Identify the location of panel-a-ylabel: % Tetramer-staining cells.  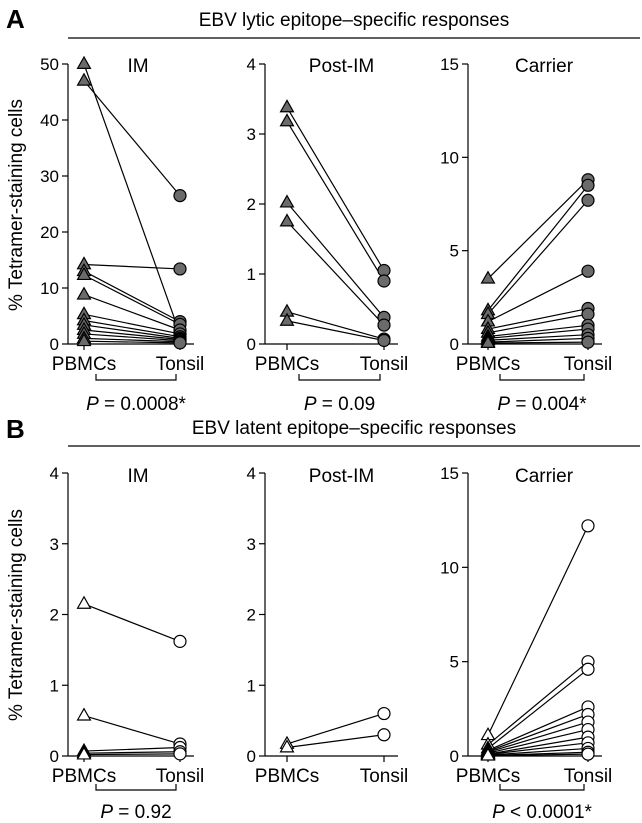
(16, 205).